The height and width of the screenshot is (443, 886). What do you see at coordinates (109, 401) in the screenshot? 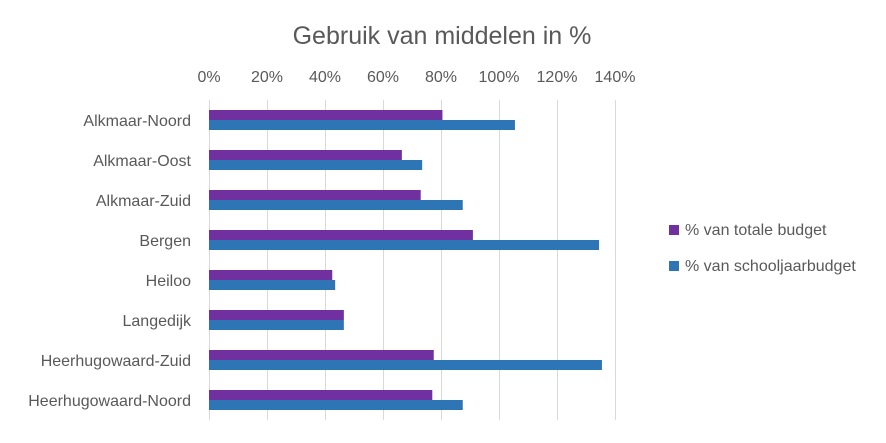
I see `category-label: Heerhugowaard-Noord` at bounding box center [109, 401].